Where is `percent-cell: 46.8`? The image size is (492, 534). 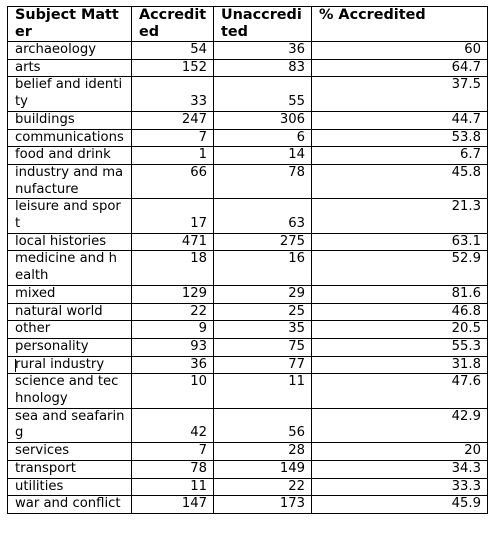 percent-cell: 46.8 is located at coordinates (399, 312).